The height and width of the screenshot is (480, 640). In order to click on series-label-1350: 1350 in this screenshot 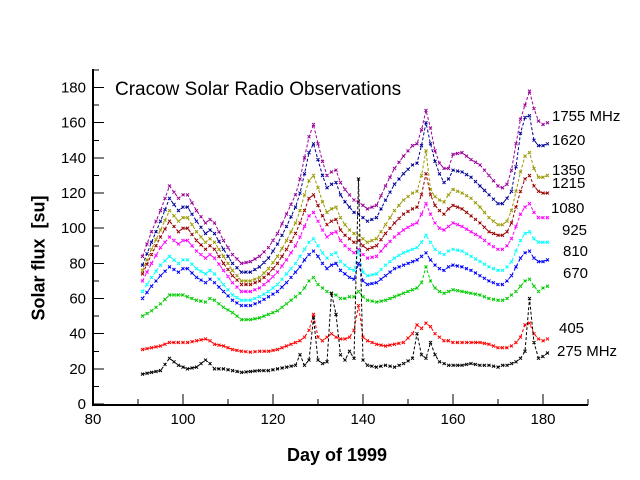, I will do `click(569, 170)`.